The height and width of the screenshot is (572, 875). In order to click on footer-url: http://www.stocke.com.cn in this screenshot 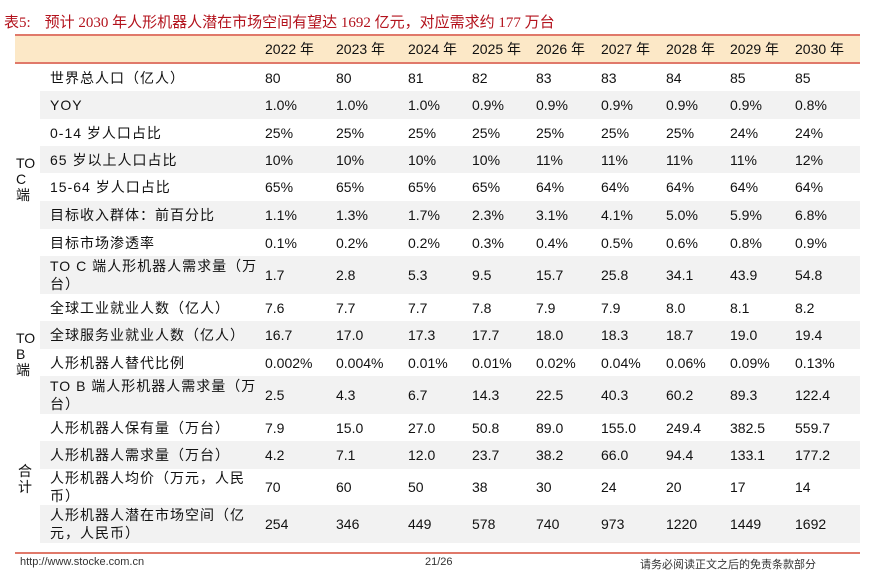, I will do `click(82, 562)`.